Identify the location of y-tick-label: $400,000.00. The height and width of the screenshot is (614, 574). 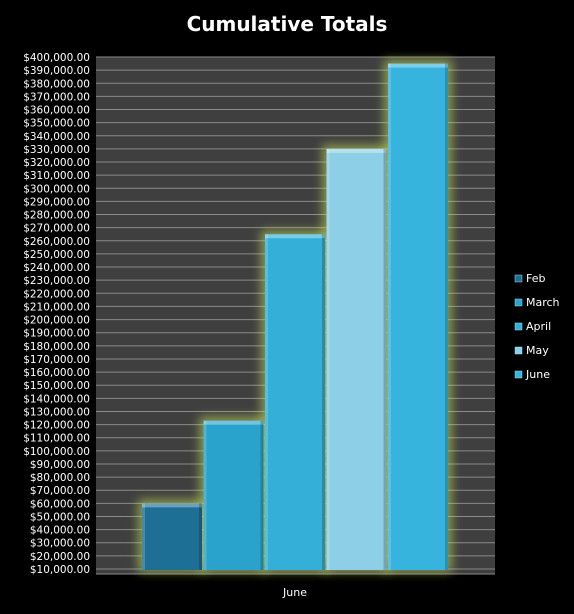
(56, 58).